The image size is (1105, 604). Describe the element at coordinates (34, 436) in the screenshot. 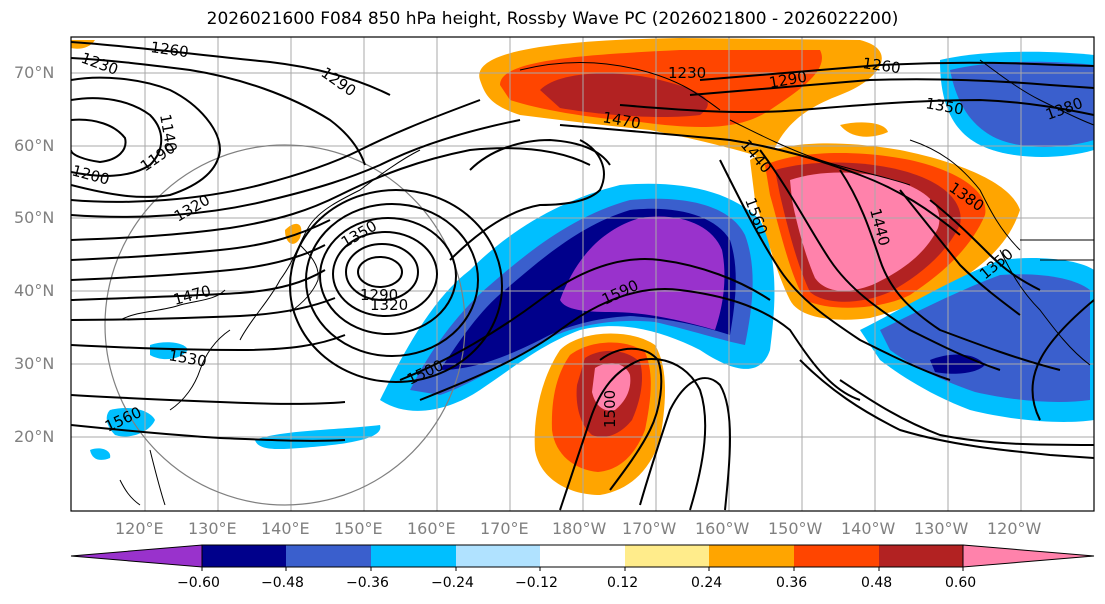

I see `lat-label: 20°N` at that location.